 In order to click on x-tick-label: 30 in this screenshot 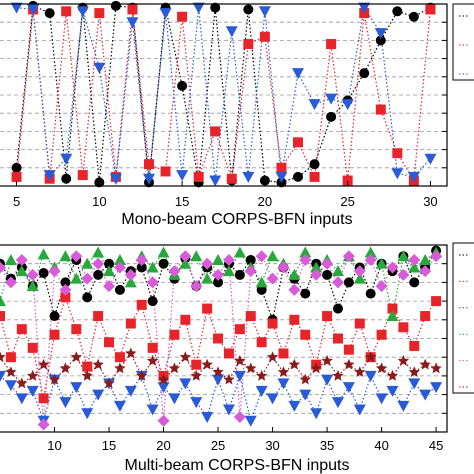, I will do `click(430, 201)`.